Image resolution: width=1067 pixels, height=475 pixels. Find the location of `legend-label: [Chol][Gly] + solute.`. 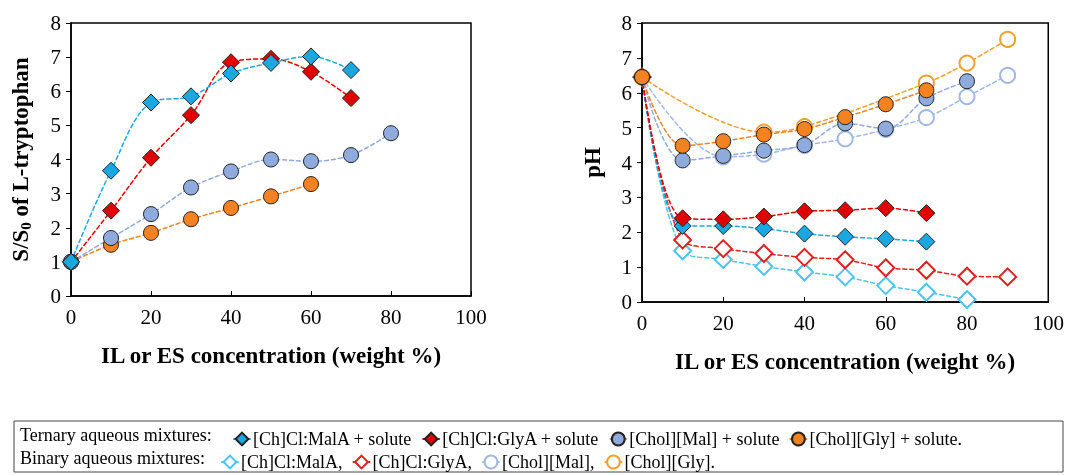

legend-label: [Chol][Gly] + solute. is located at coordinates (886, 439).